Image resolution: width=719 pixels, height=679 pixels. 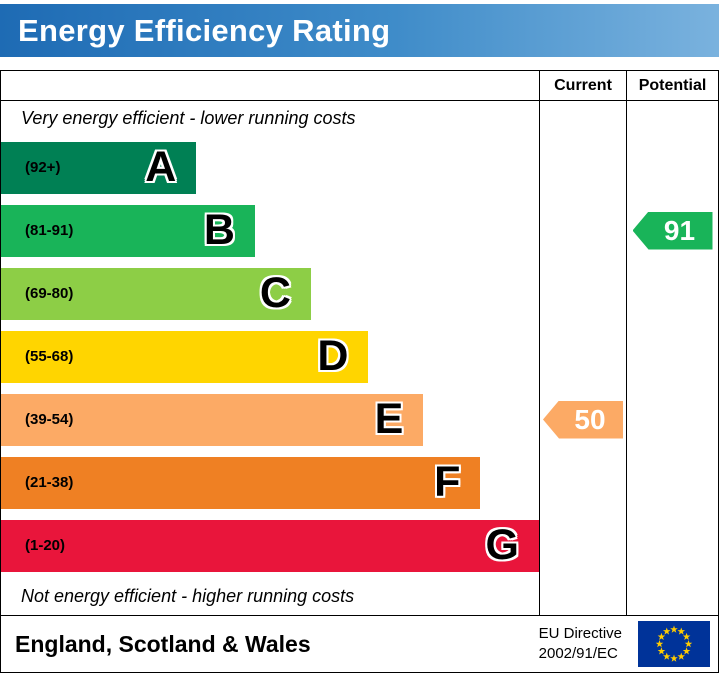 I want to click on band-letter: A, so click(x=161, y=167).